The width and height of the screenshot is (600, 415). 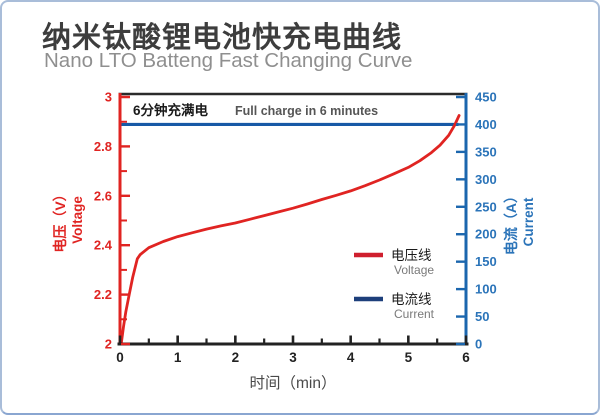 What do you see at coordinates (108, 344) in the screenshot?
I see `left-axis-tick-label: 2` at bounding box center [108, 344].